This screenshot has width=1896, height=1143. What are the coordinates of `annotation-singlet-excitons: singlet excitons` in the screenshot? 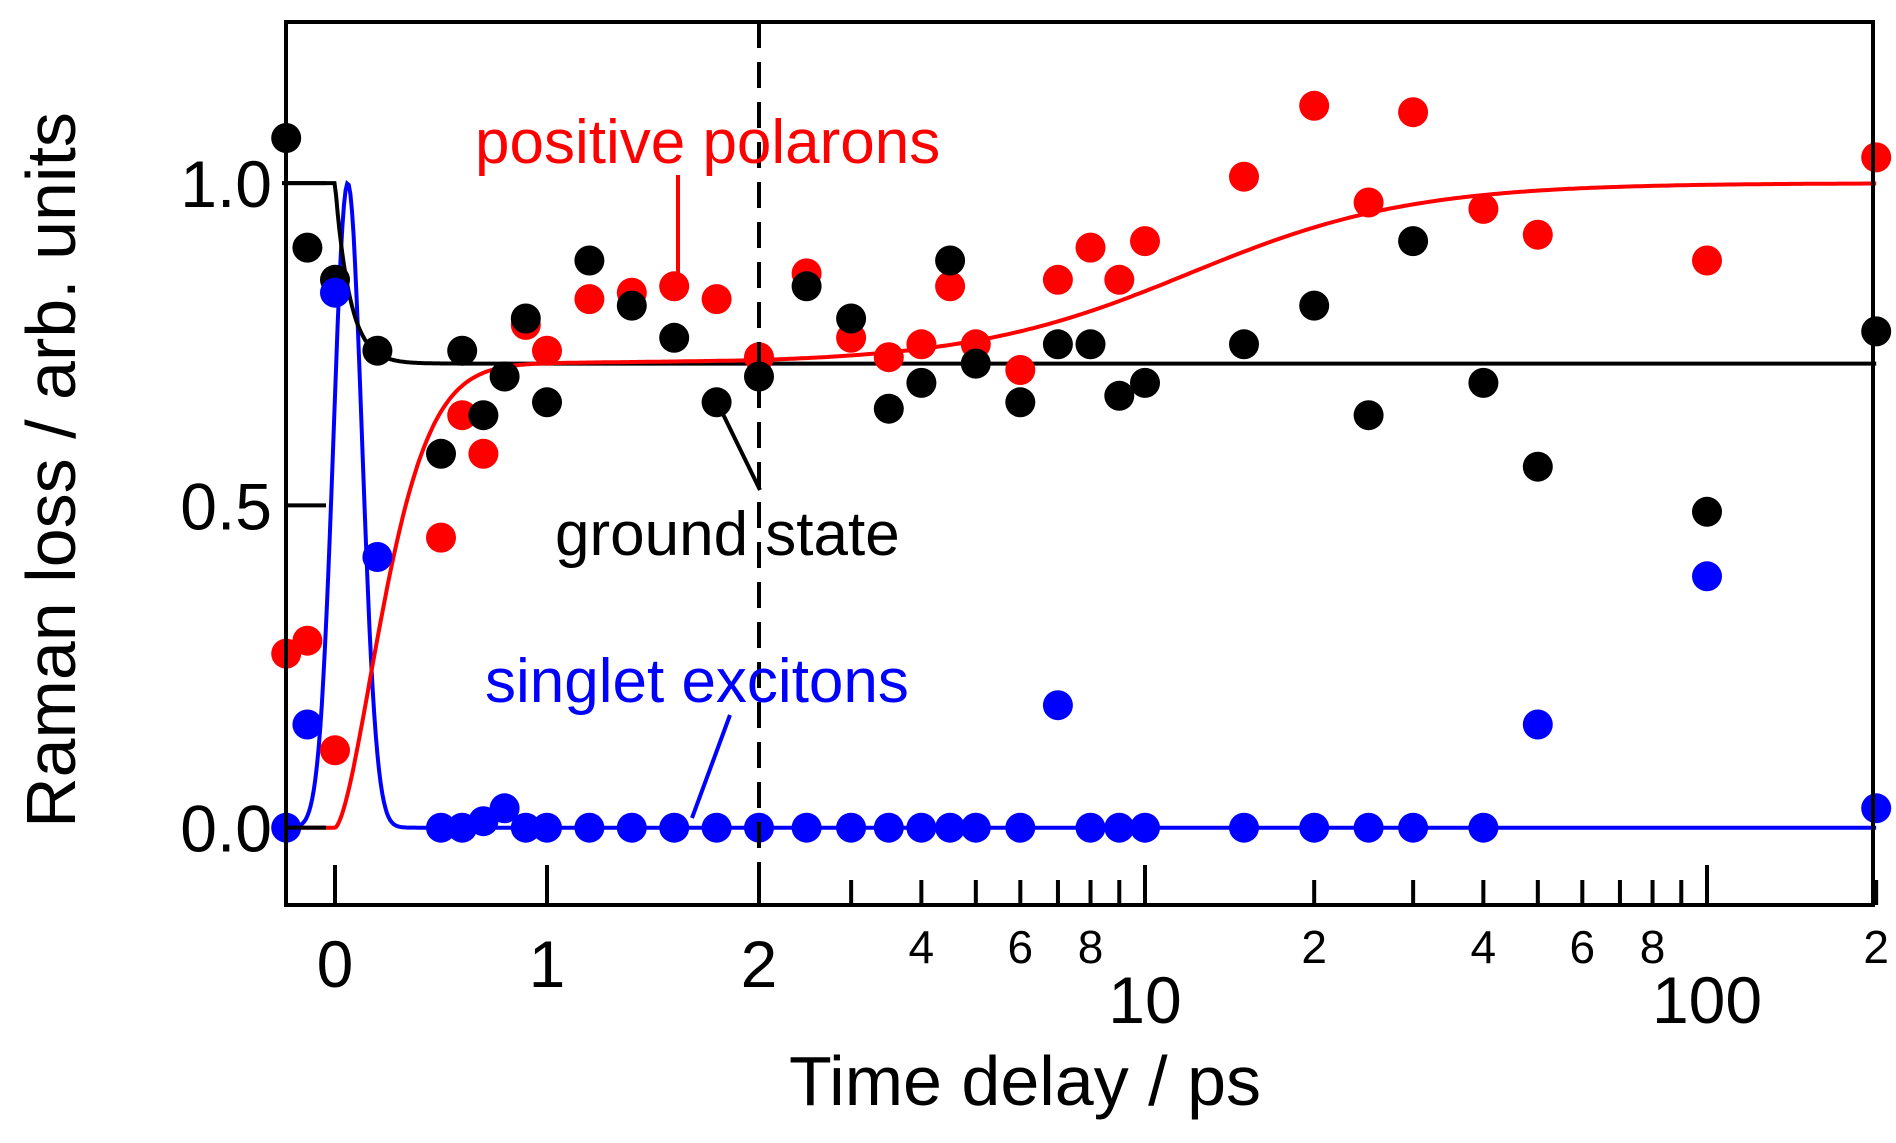 It's located at (697, 681).